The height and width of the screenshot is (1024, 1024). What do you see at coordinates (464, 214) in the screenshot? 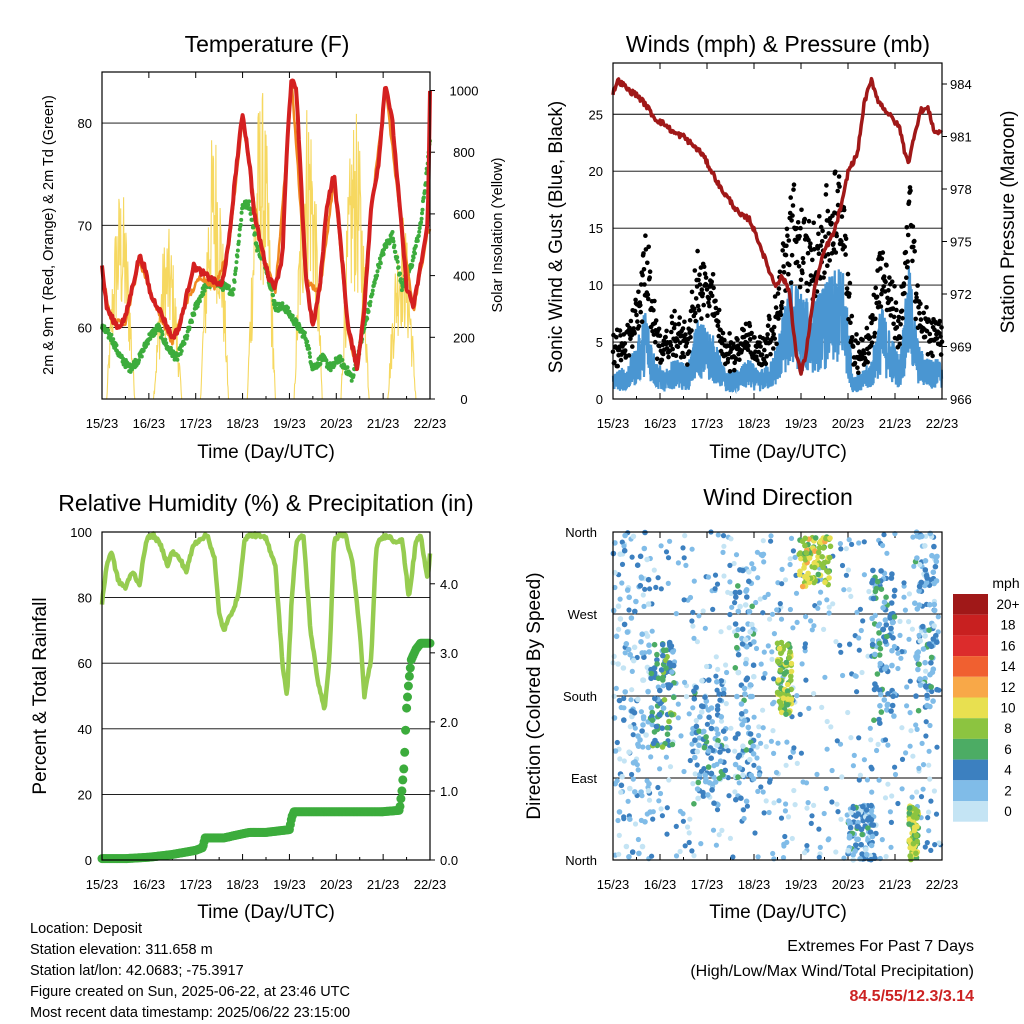
I see `y2-tick-label: 600` at bounding box center [464, 214].